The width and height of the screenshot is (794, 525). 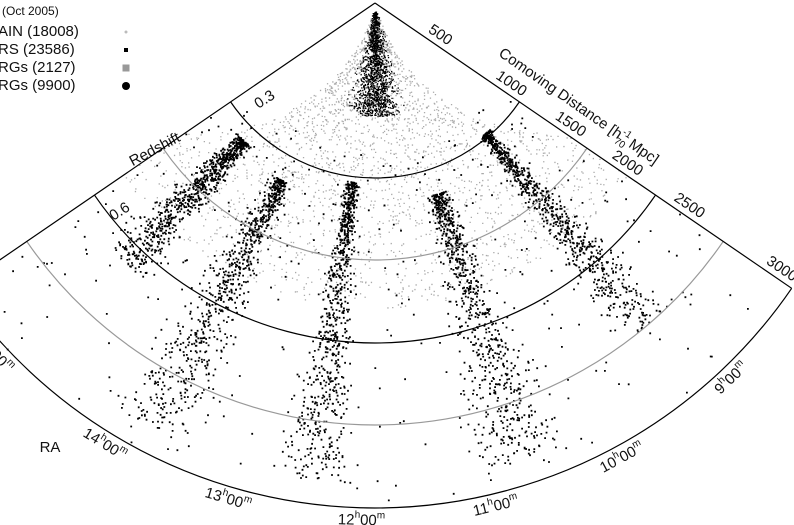 I want to click on ra-tick: 13h00m, so click(x=228, y=498).